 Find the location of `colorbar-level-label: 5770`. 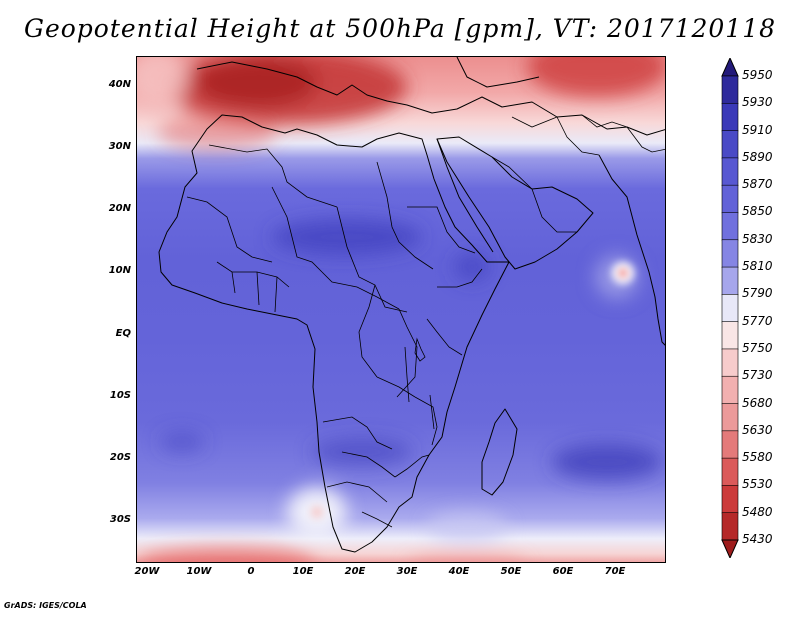

colorbar-level-label: 5770 is located at coordinates (757, 320).